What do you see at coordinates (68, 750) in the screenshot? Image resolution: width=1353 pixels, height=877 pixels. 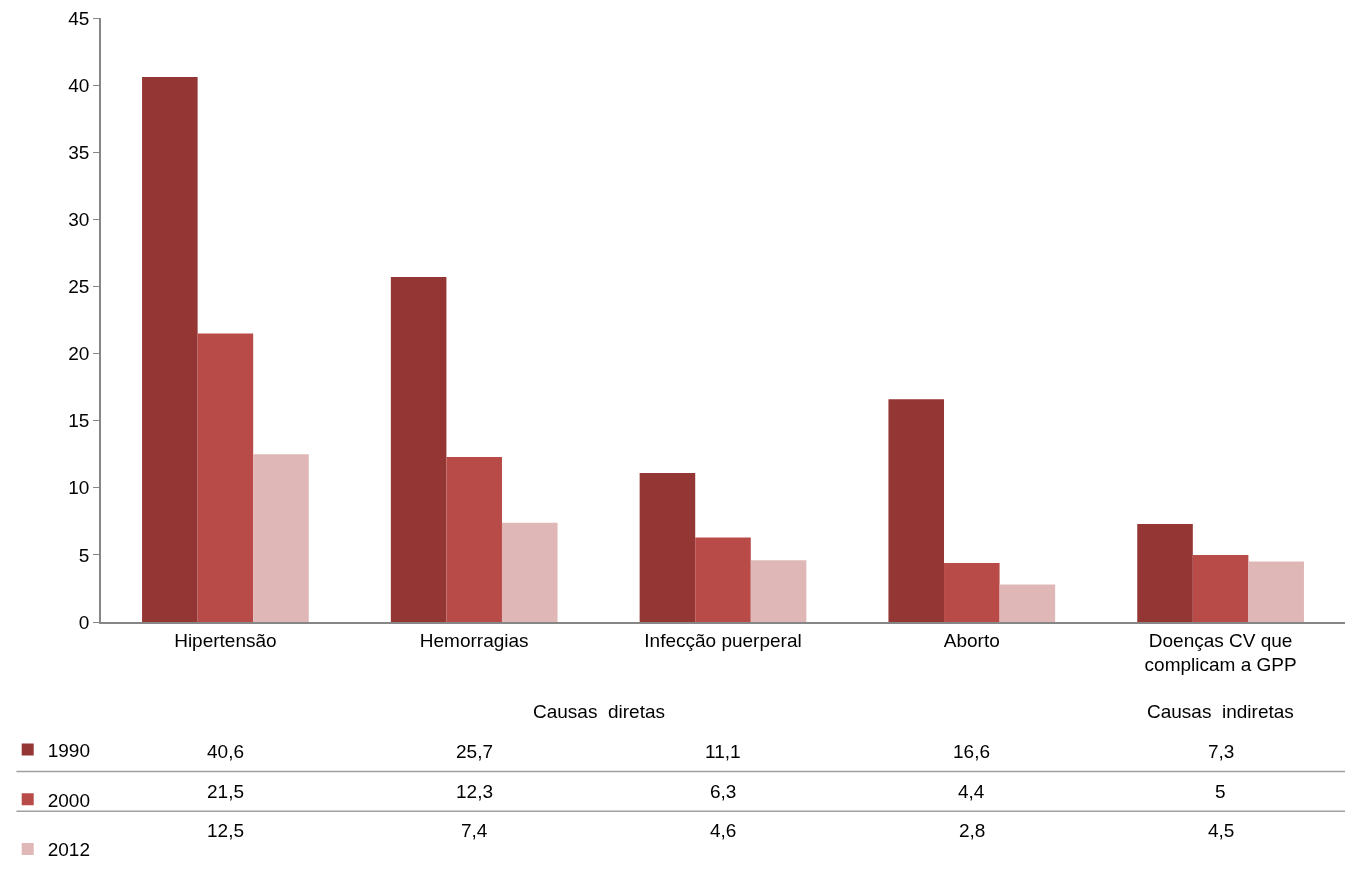 I see `legend-label: 1990` at bounding box center [68, 750].